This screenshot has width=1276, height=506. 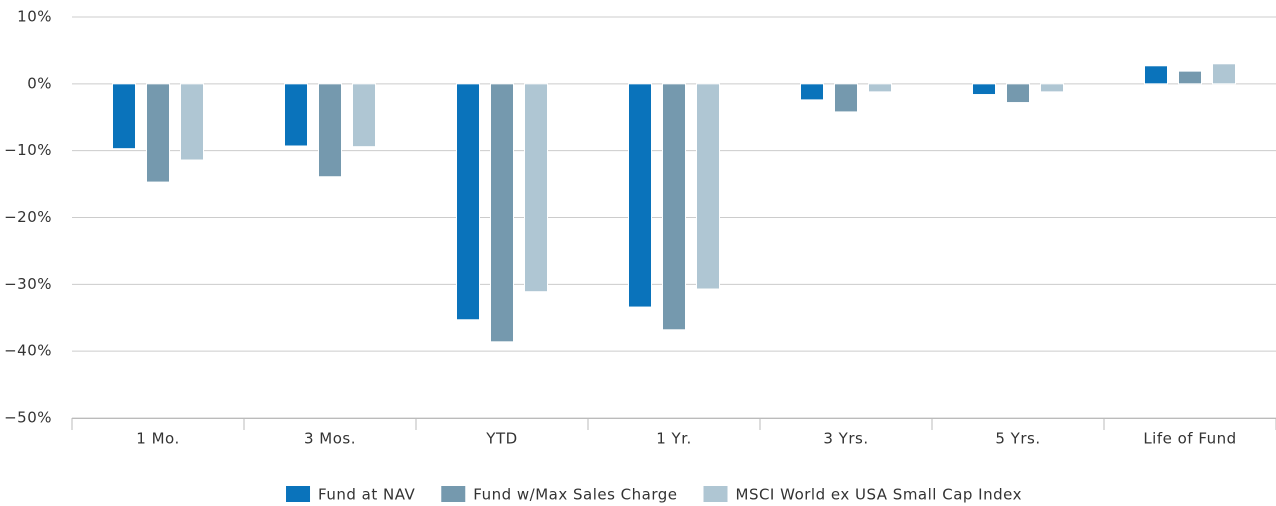 What do you see at coordinates (28, 150) in the screenshot?
I see `y-tick-label: −10%` at bounding box center [28, 150].